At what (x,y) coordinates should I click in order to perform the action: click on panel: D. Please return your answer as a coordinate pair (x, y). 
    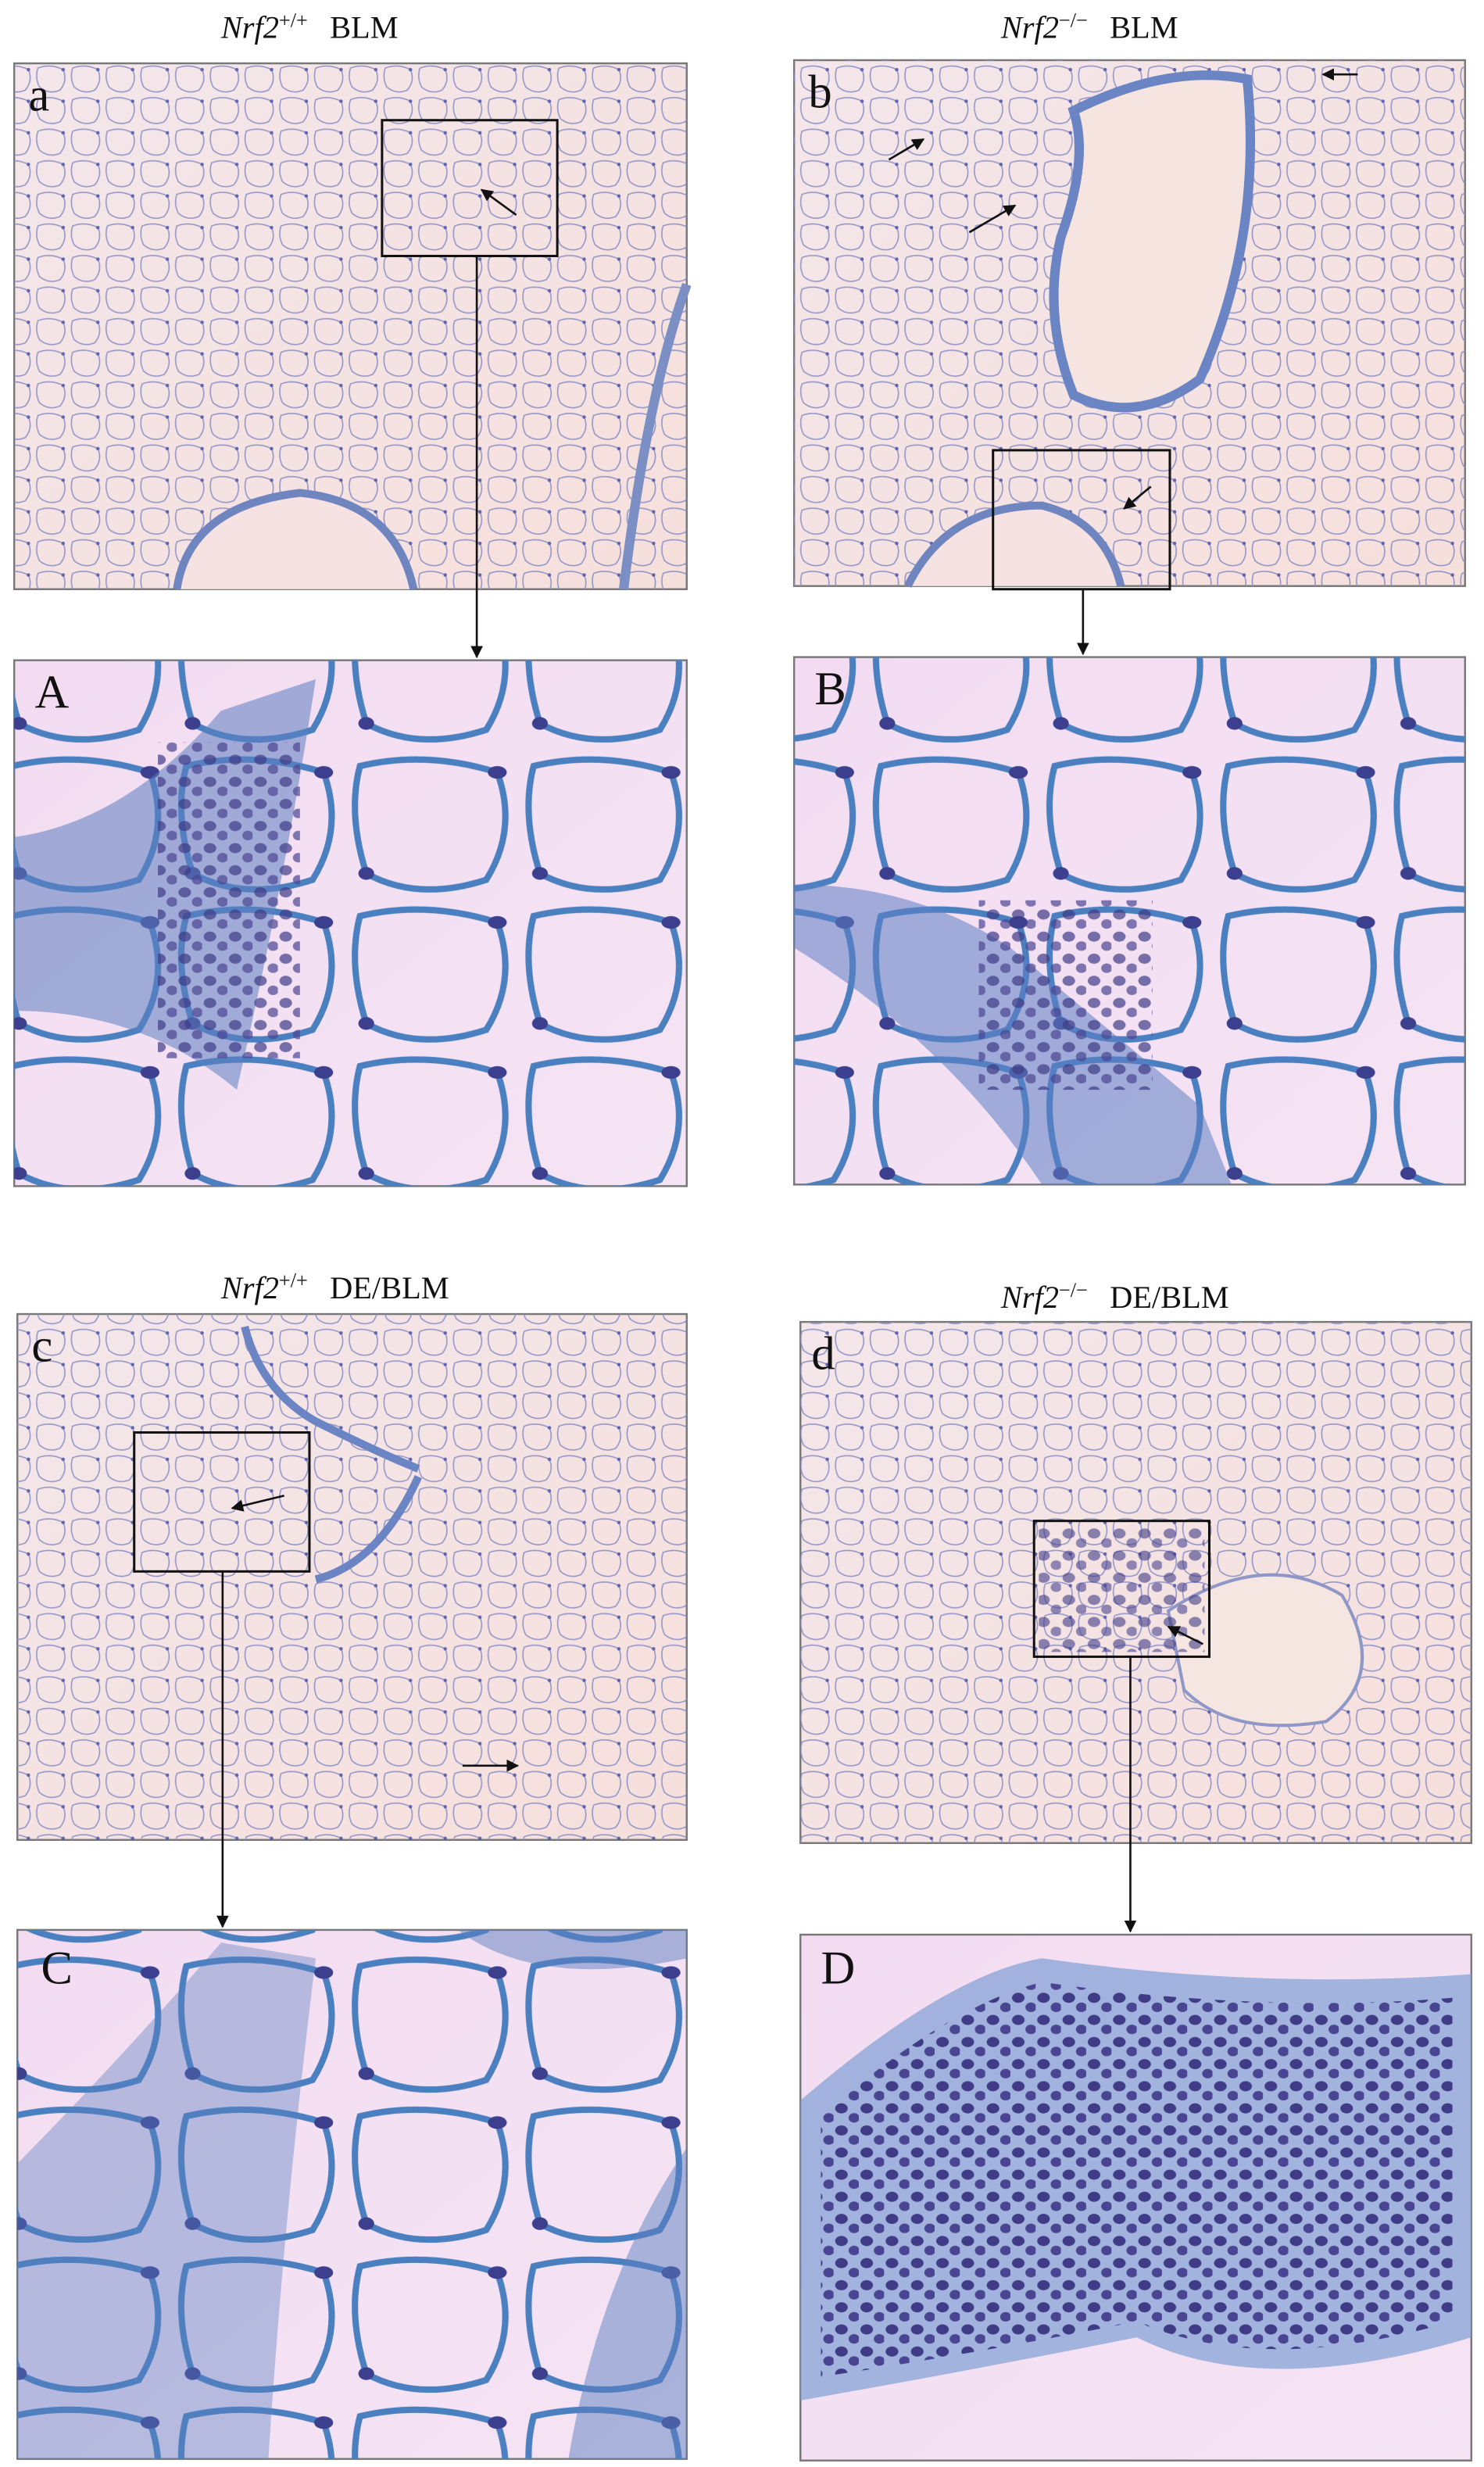
    Looking at the image, I should click on (1136, 2197).